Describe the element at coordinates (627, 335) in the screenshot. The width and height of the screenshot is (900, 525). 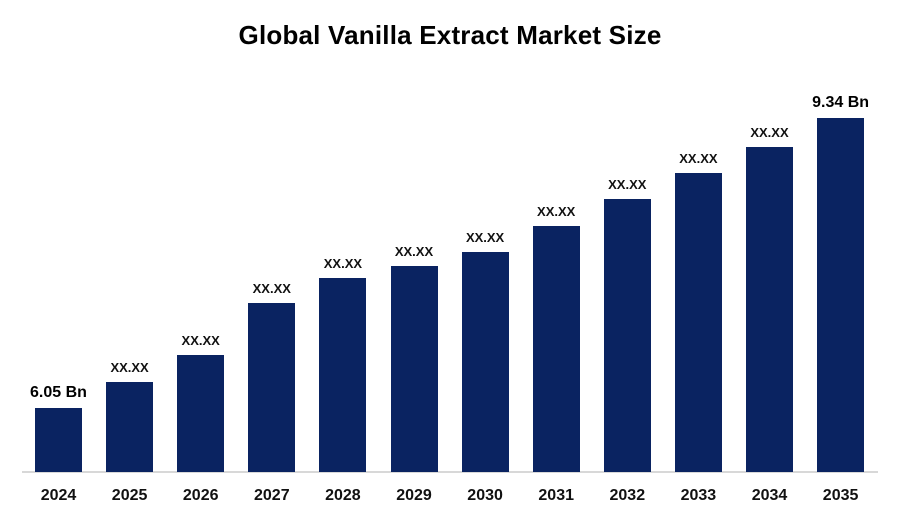
I see `bar-2032` at that location.